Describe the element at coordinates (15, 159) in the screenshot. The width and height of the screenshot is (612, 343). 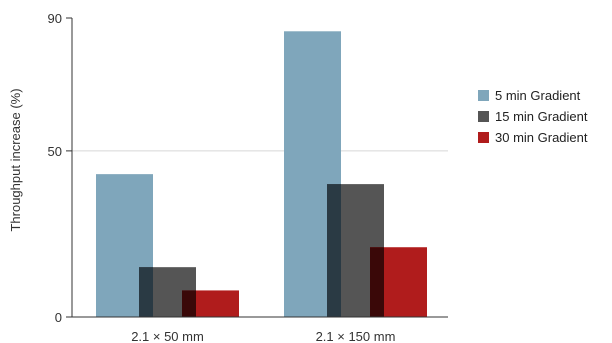
I see `y-axis-title: Throughput increase (%)` at that location.